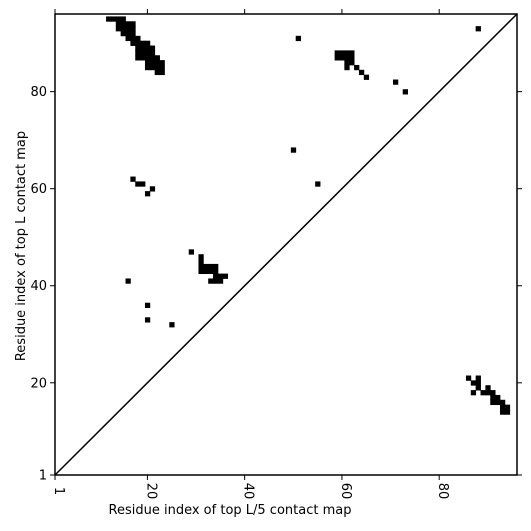 Image resolution: width=531 pixels, height=531 pixels. Describe the element at coordinates (38, 189) in the screenshot. I see `y-tick-label: 60` at that location.